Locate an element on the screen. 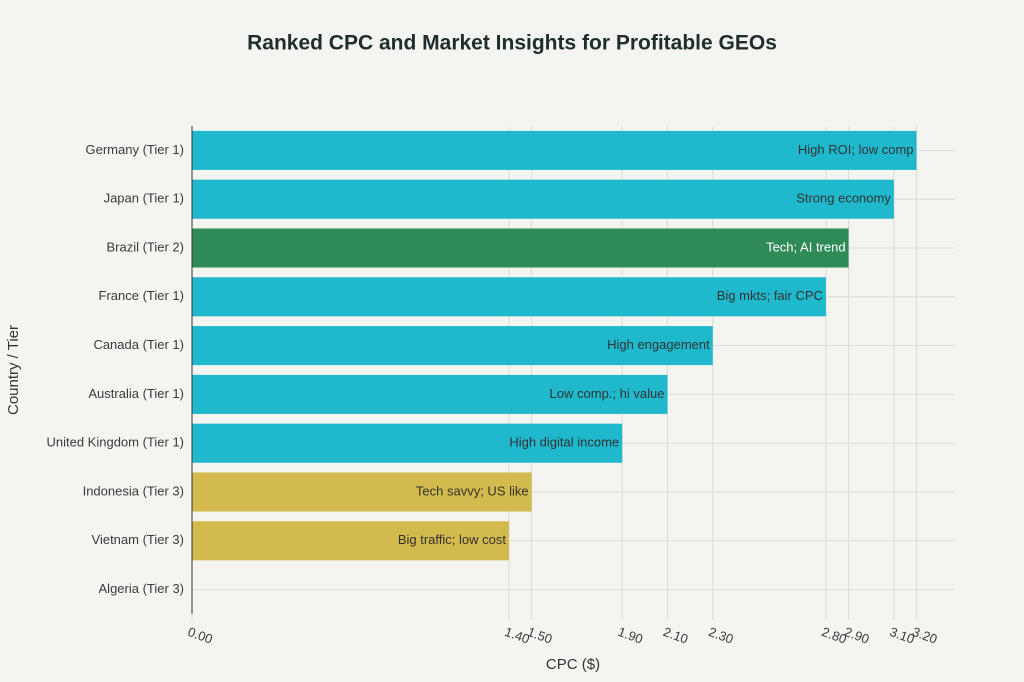  x-axis-title: CPC ($) is located at coordinates (573, 664).